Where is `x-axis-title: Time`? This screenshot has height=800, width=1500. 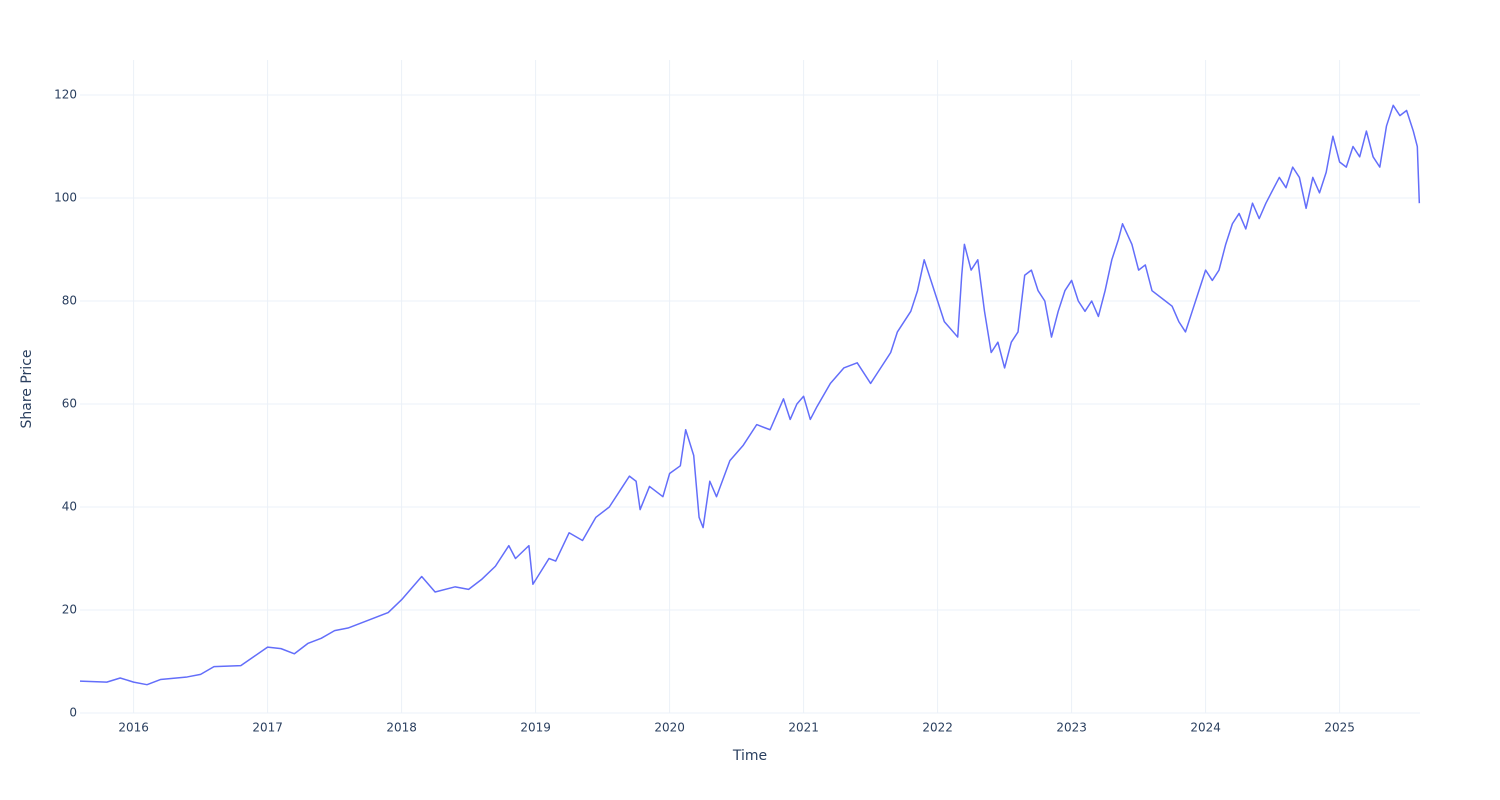 x-axis-title: Time is located at coordinates (749, 756).